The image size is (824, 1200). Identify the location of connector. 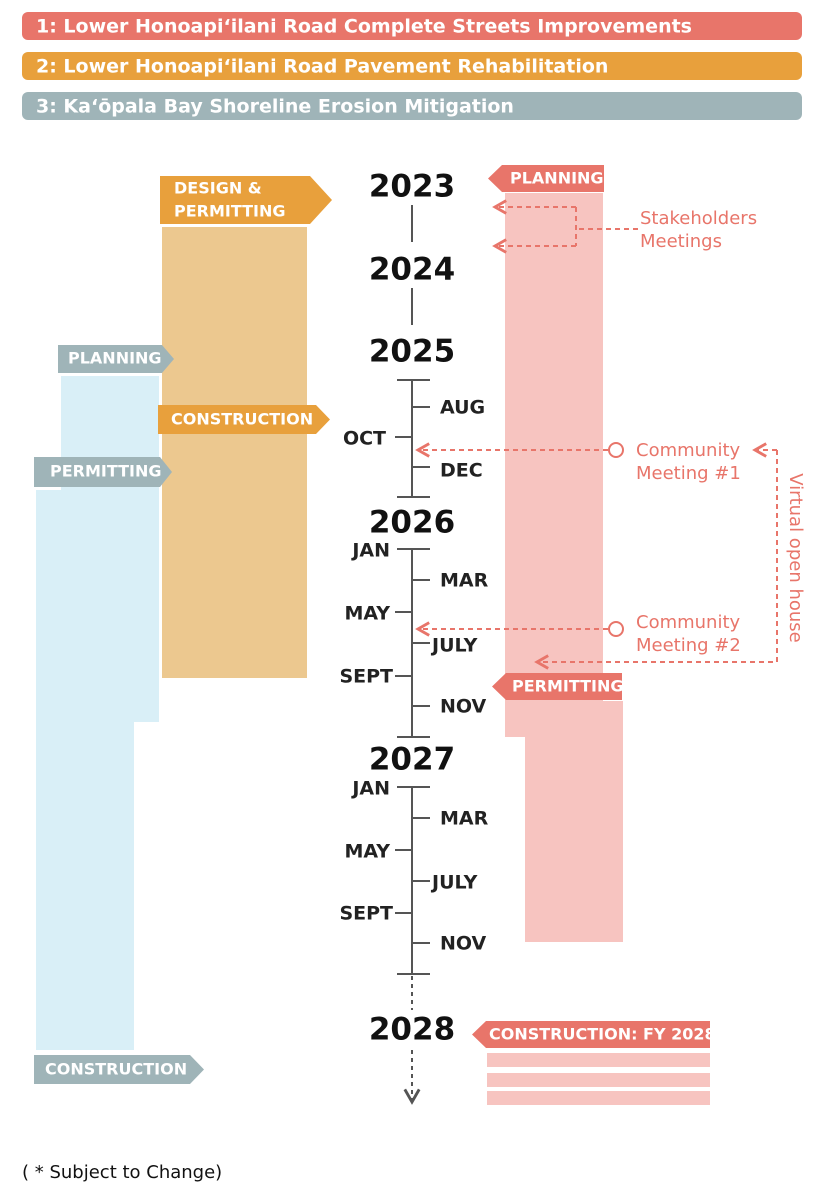
(656, 560).